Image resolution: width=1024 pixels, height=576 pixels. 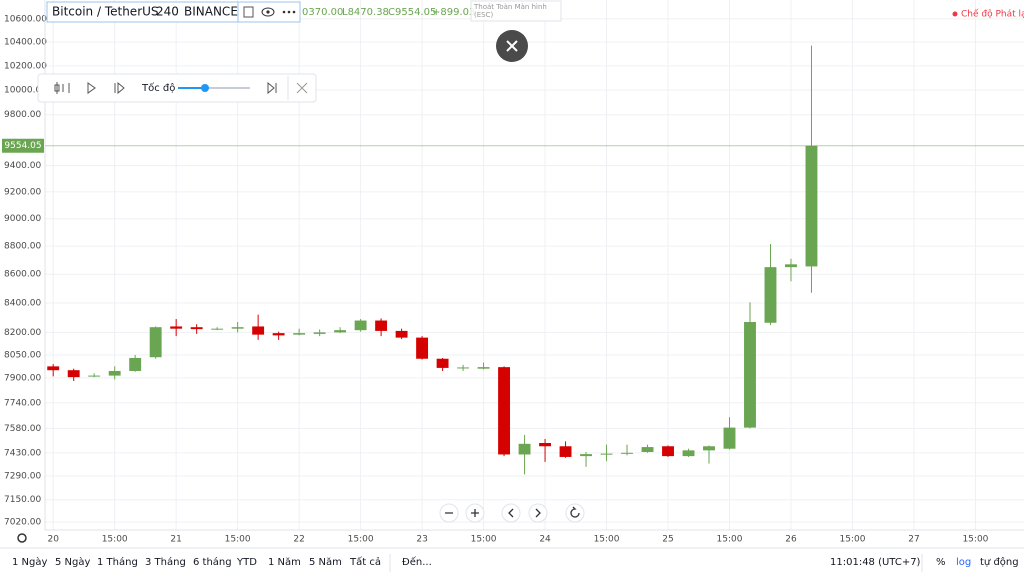 I want to click on speed-thumb, so click(x=205, y=88).